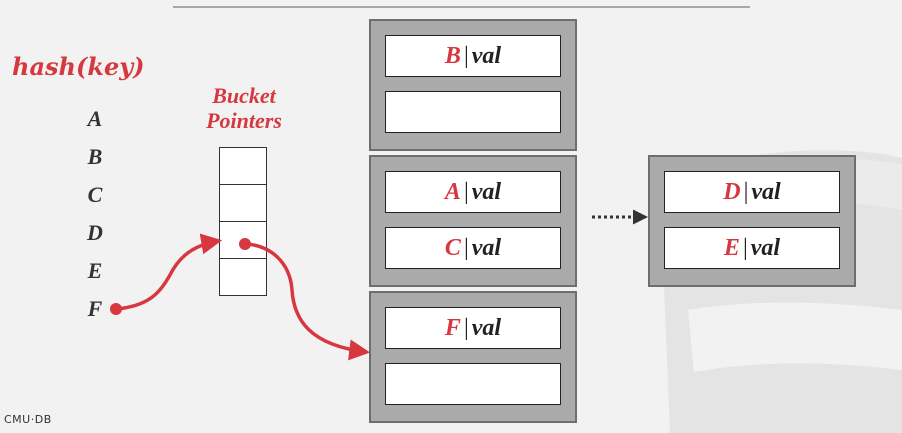  Describe the element at coordinates (78, 66) in the screenshot. I see `hash-function-title: hash(key)` at that location.